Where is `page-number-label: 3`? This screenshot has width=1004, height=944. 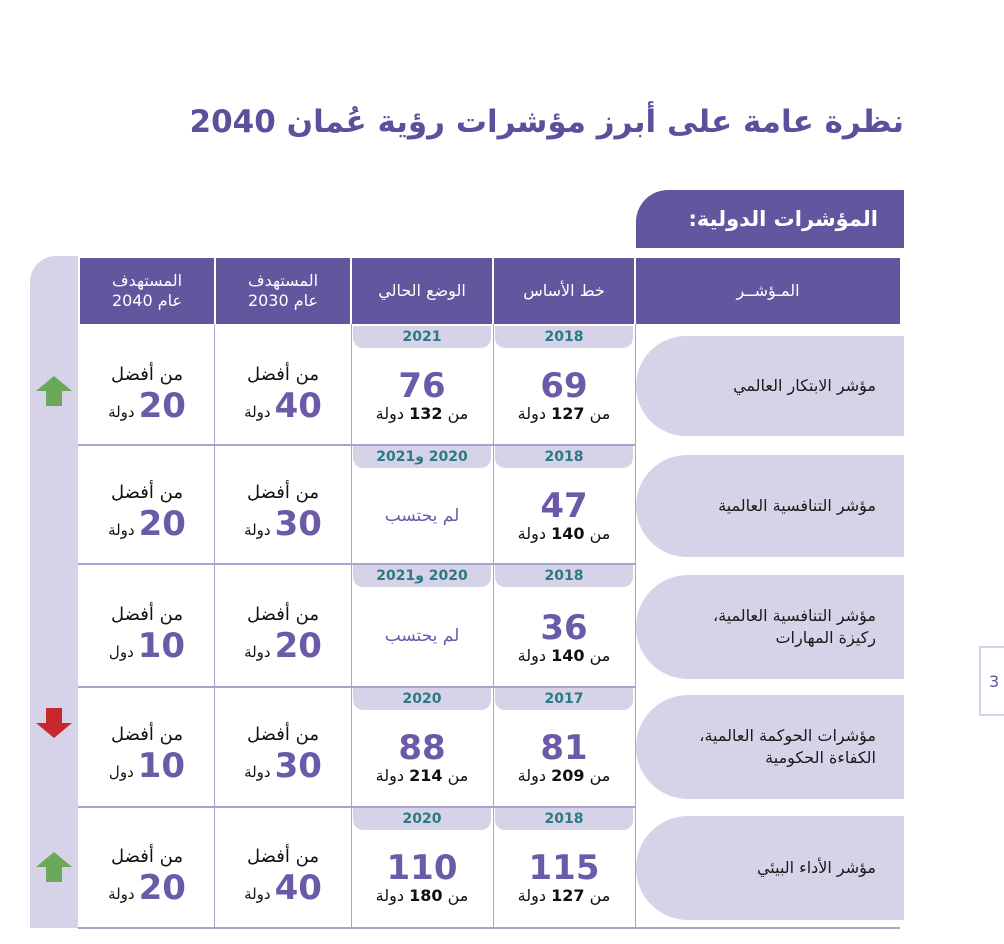 page-number-label: 3 is located at coordinates (994, 681).